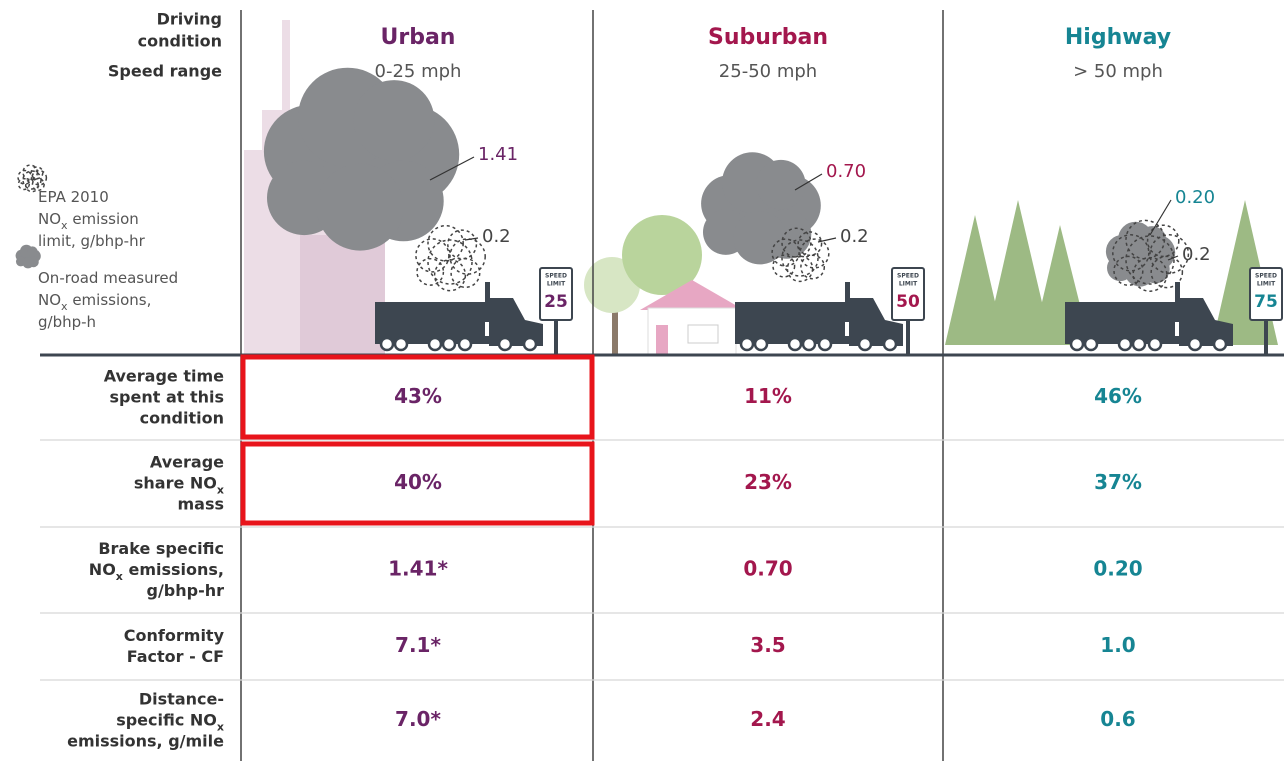 This screenshot has height=761, width=1284. What do you see at coordinates (1118, 37) in the screenshot?
I see `column-title: Highway` at bounding box center [1118, 37].